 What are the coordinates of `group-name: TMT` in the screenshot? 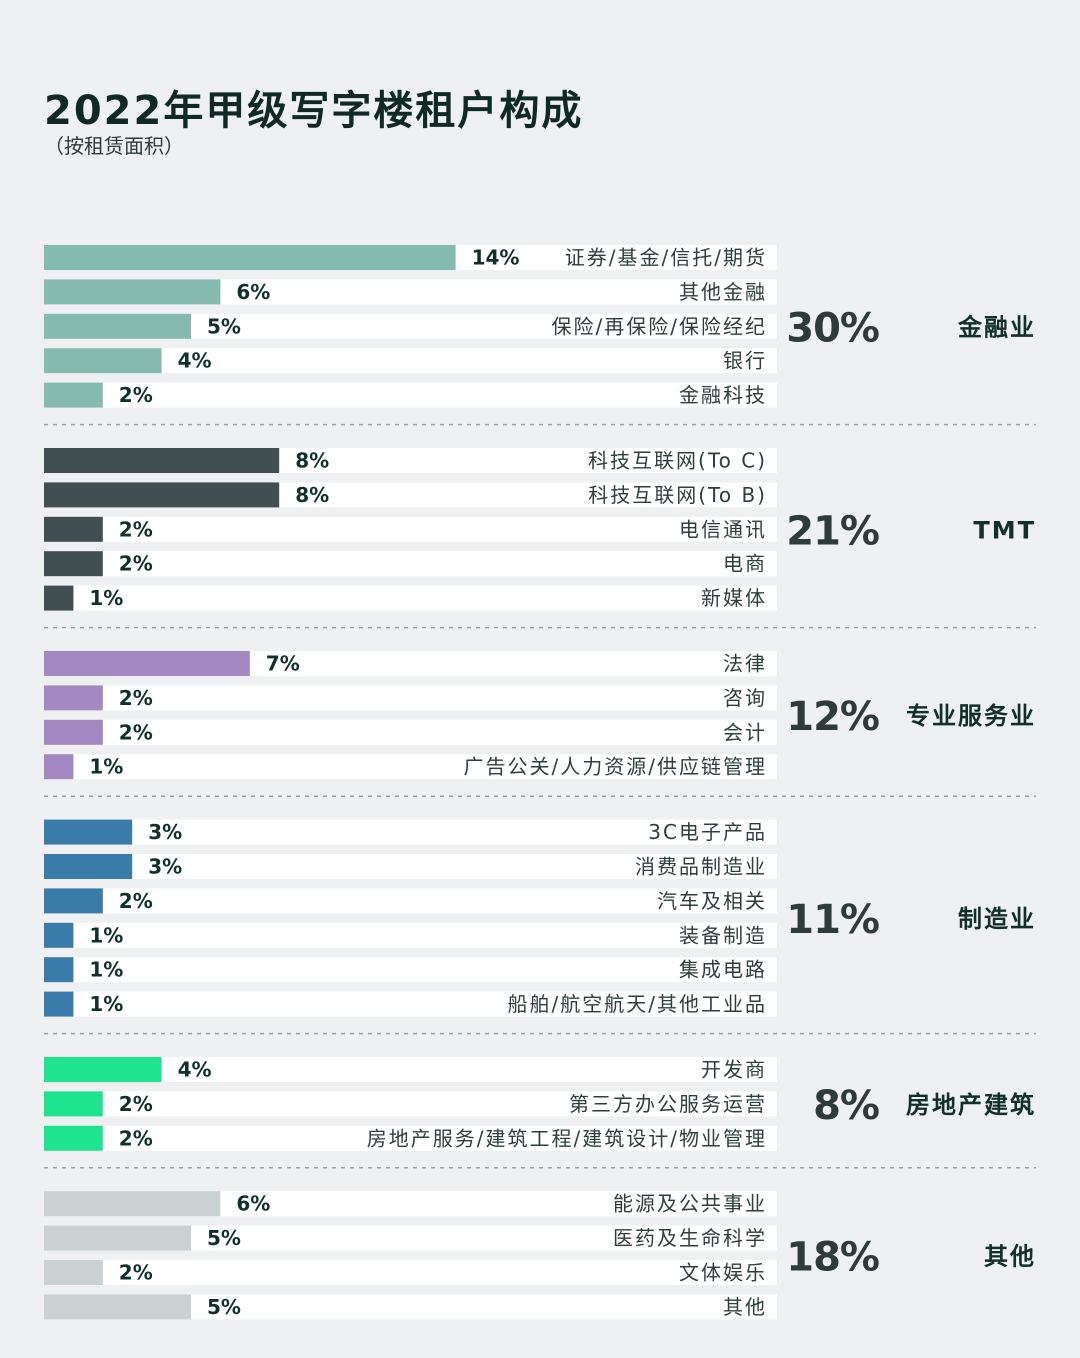 It's located at (1004, 530).